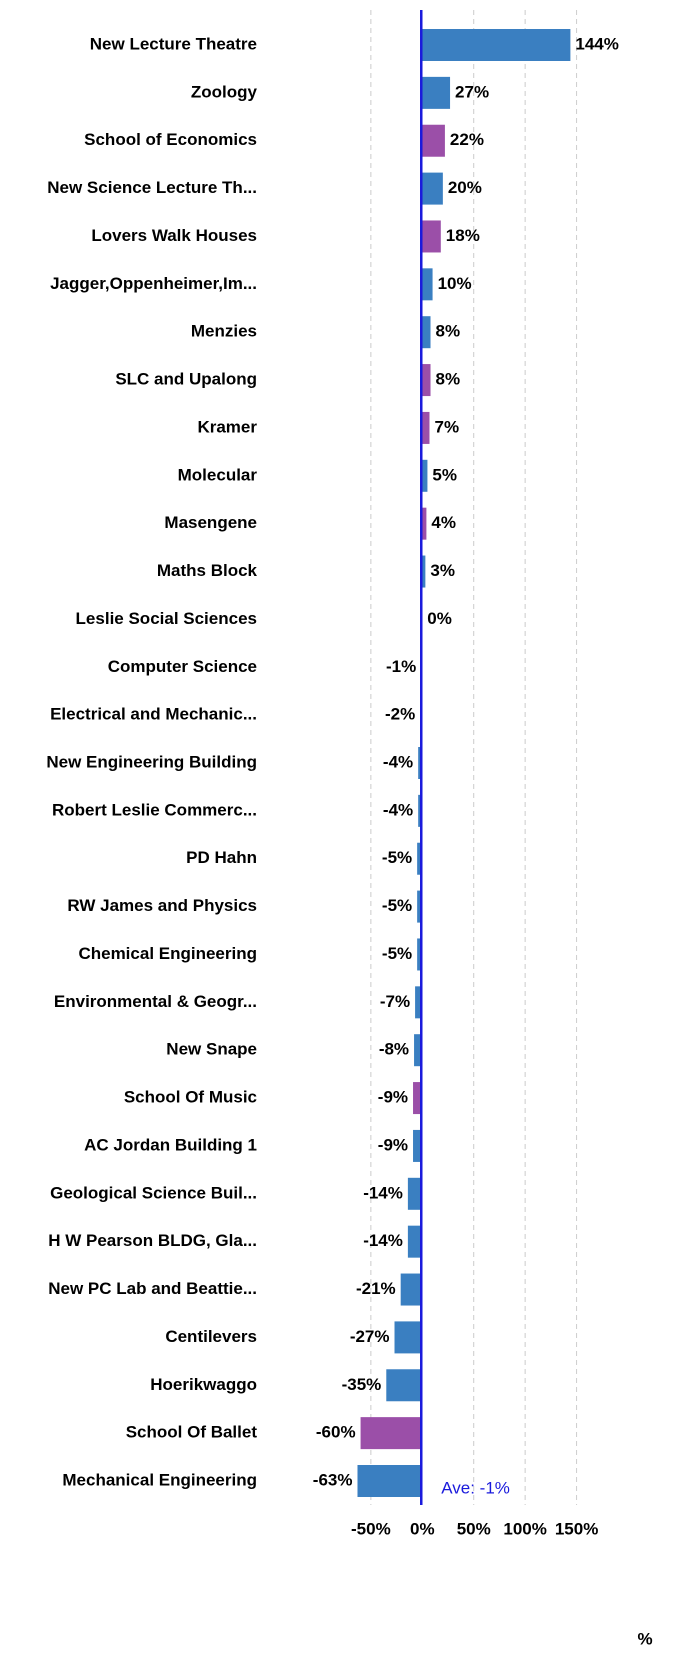 This screenshot has width=691, height=1657. What do you see at coordinates (227, 426) in the screenshot?
I see `y-tick-label: Kramer` at bounding box center [227, 426].